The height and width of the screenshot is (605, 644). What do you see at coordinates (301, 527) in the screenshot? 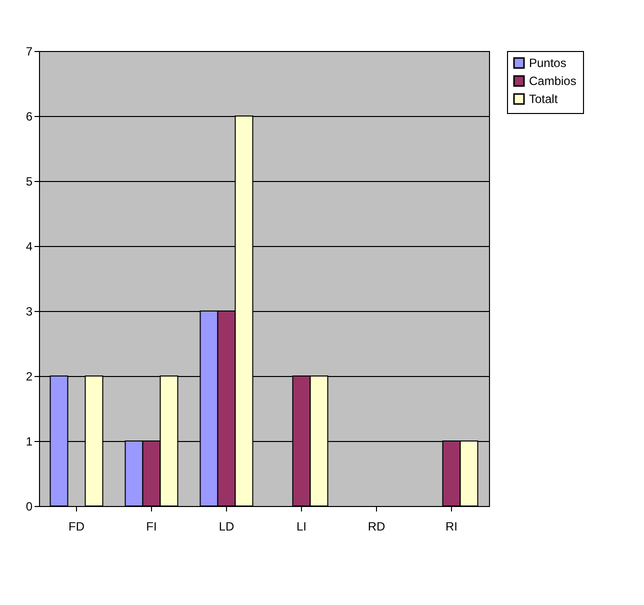
I see `x-tick-label: LI` at bounding box center [301, 527].